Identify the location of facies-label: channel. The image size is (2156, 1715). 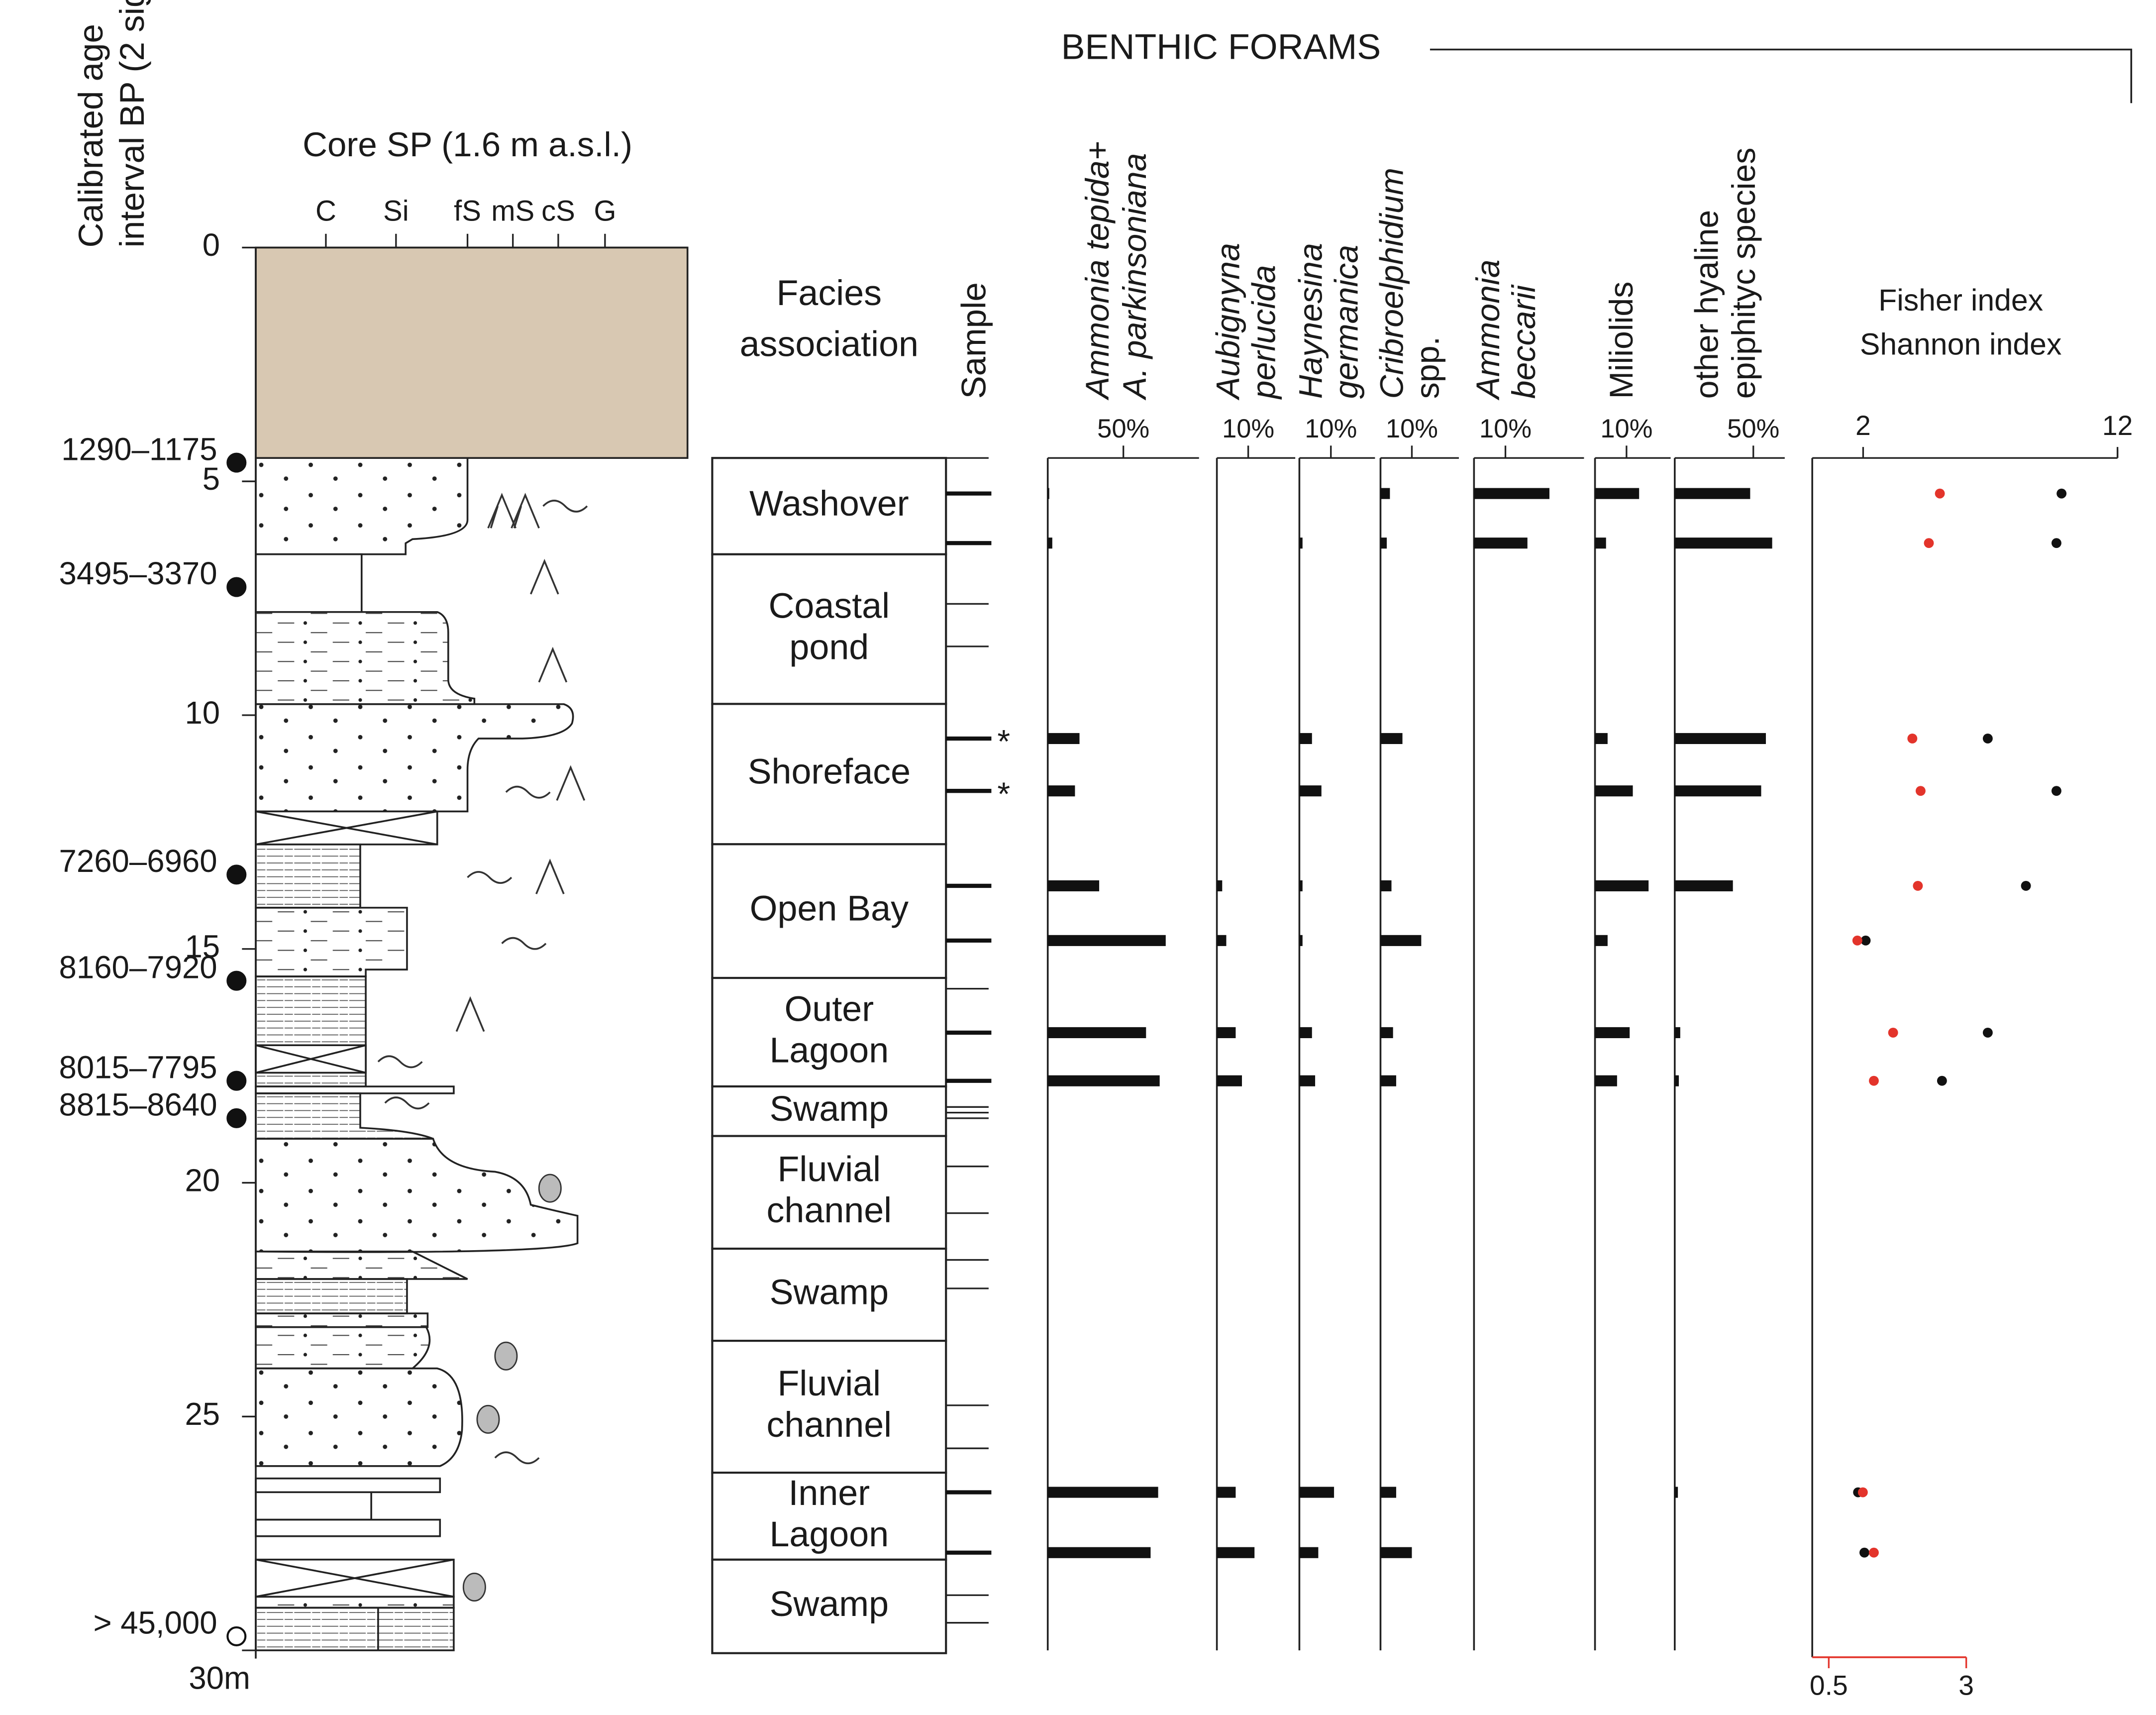
(829, 1425).